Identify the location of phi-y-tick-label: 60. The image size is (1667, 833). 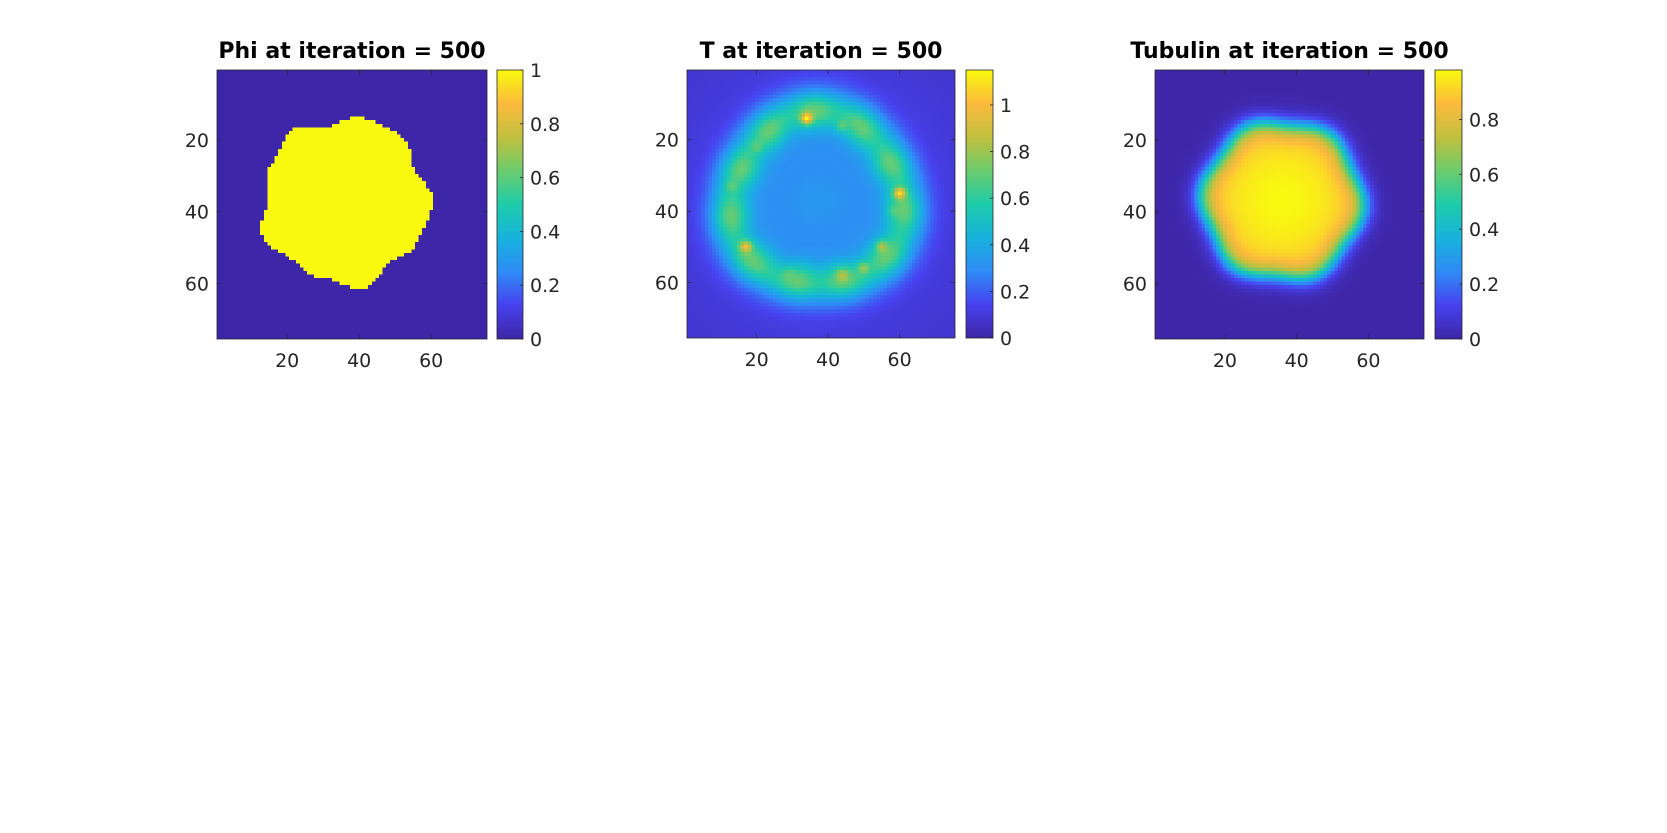
(197, 284).